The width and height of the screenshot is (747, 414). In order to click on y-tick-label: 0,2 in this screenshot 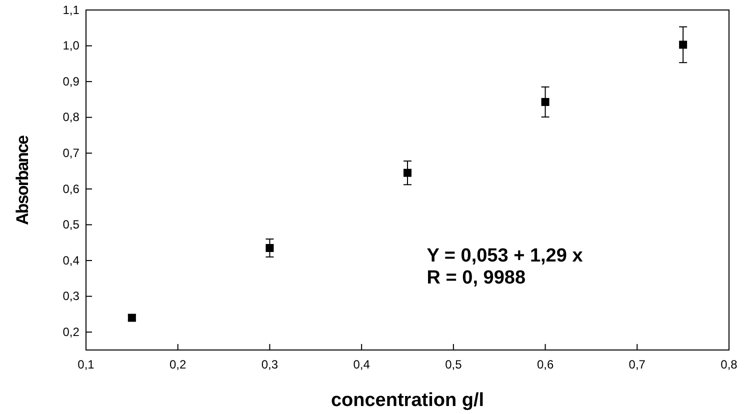, I will do `click(71, 331)`.